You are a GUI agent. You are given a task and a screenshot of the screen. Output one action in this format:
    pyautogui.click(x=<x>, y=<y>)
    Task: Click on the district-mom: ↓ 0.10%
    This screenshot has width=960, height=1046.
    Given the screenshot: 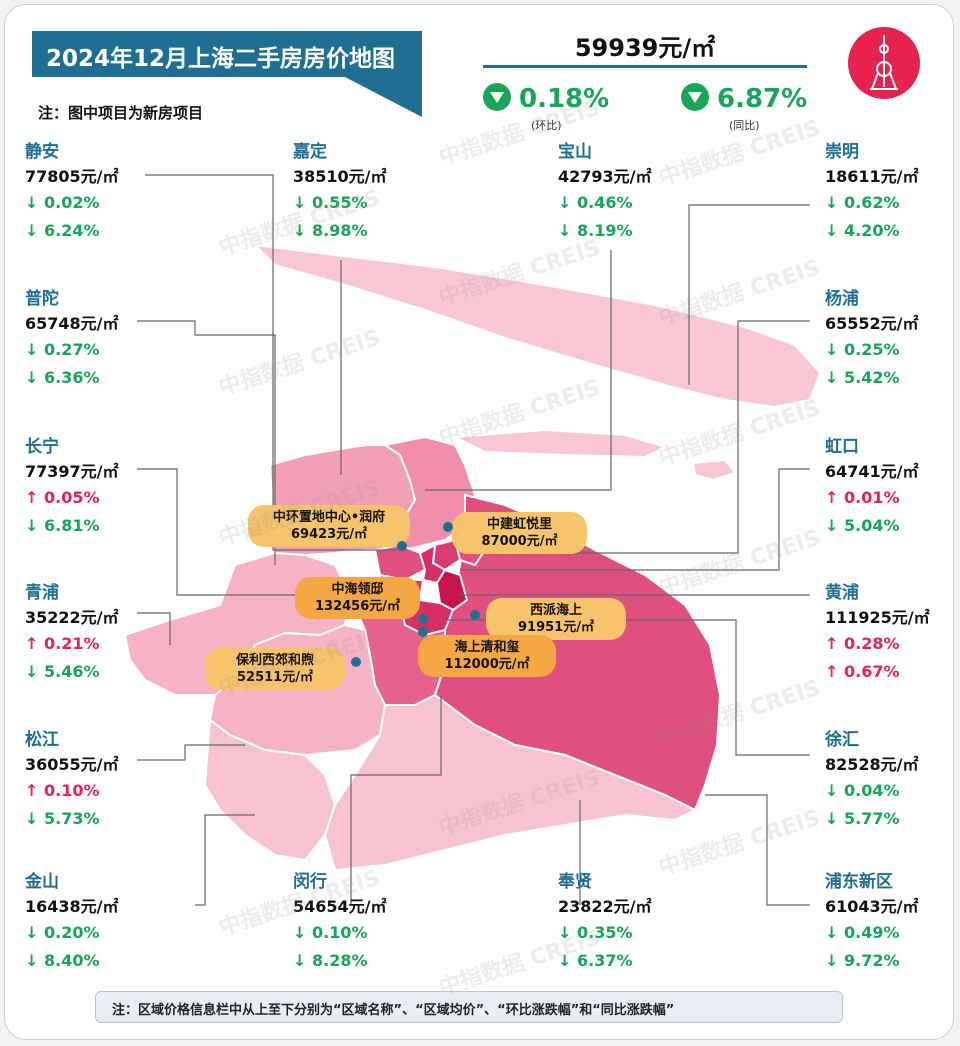 What is the action you would take?
    pyautogui.click(x=330, y=932)
    